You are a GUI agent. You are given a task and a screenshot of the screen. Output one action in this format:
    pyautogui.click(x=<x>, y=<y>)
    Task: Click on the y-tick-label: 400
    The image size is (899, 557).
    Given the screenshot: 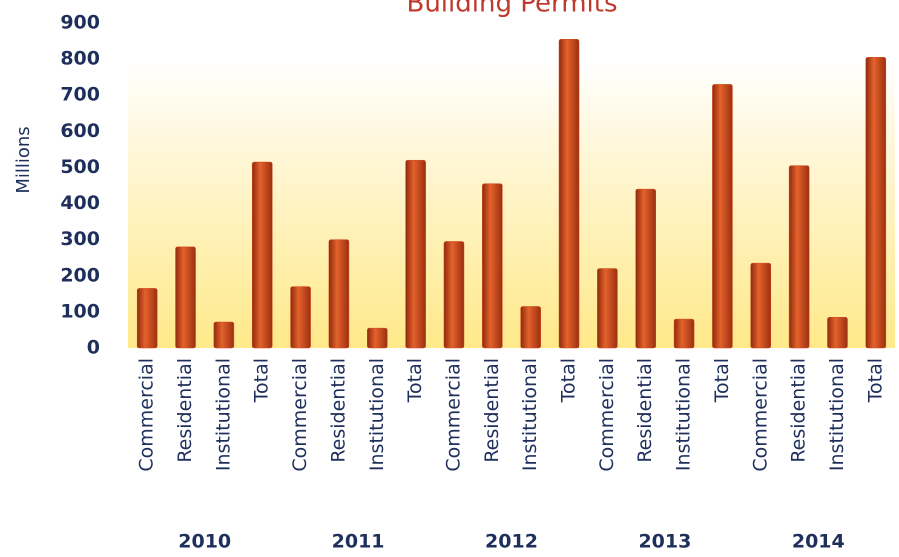 What is the action you would take?
    pyautogui.click(x=80, y=203)
    